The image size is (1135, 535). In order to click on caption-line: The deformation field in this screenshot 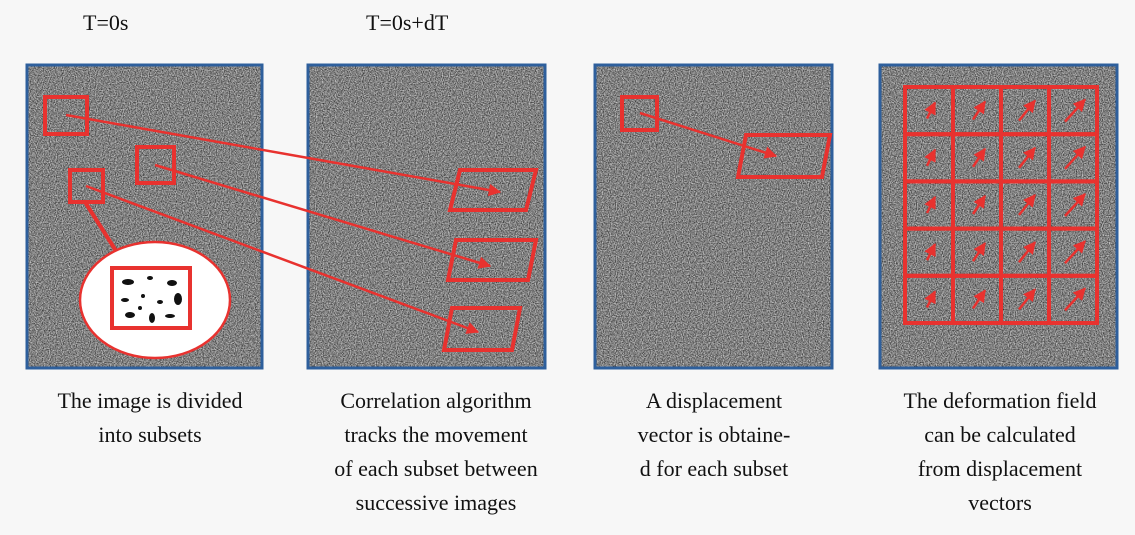, I will do `click(999, 400)`.